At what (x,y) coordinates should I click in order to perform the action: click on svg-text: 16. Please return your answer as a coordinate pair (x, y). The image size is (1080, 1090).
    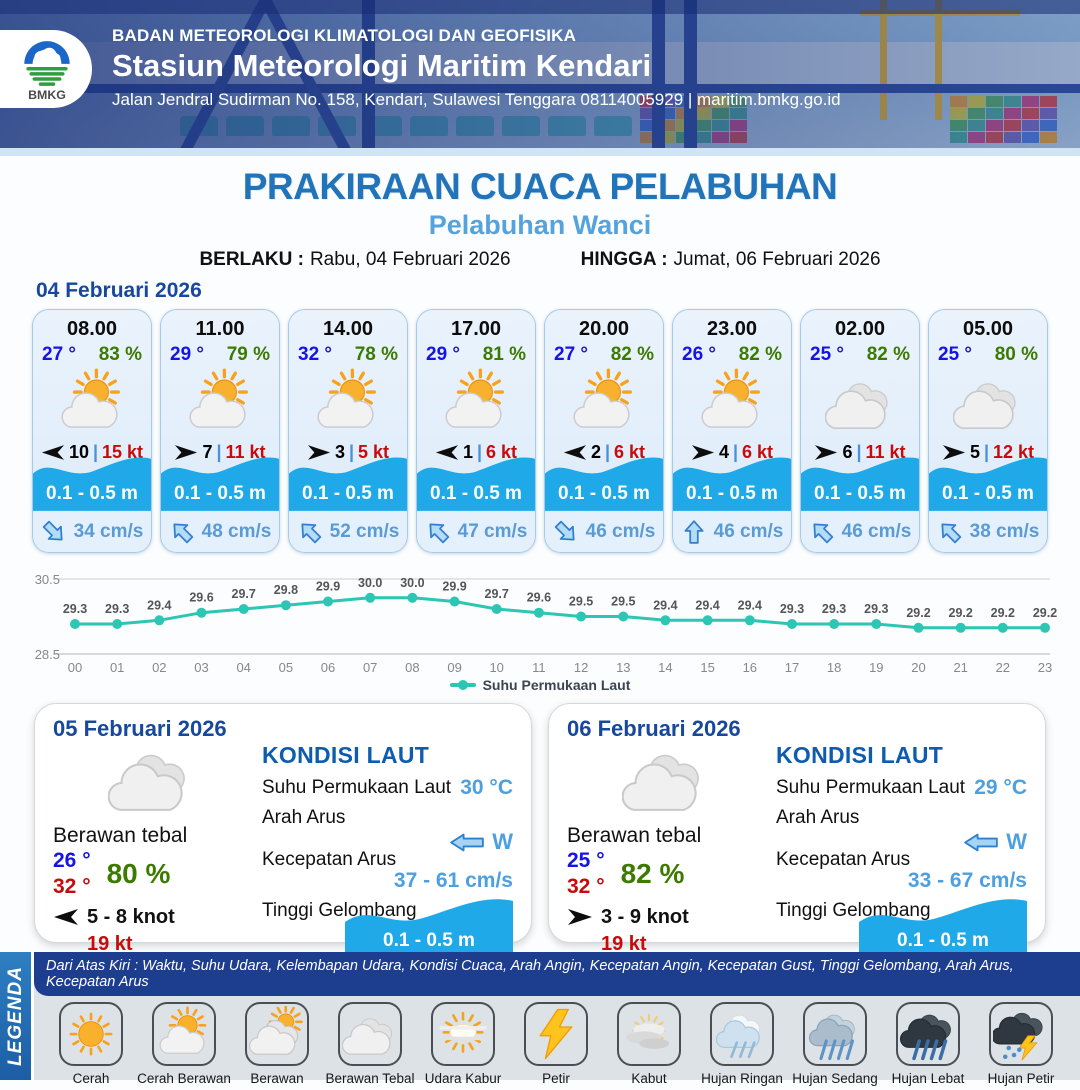
    Looking at the image, I should click on (750, 667).